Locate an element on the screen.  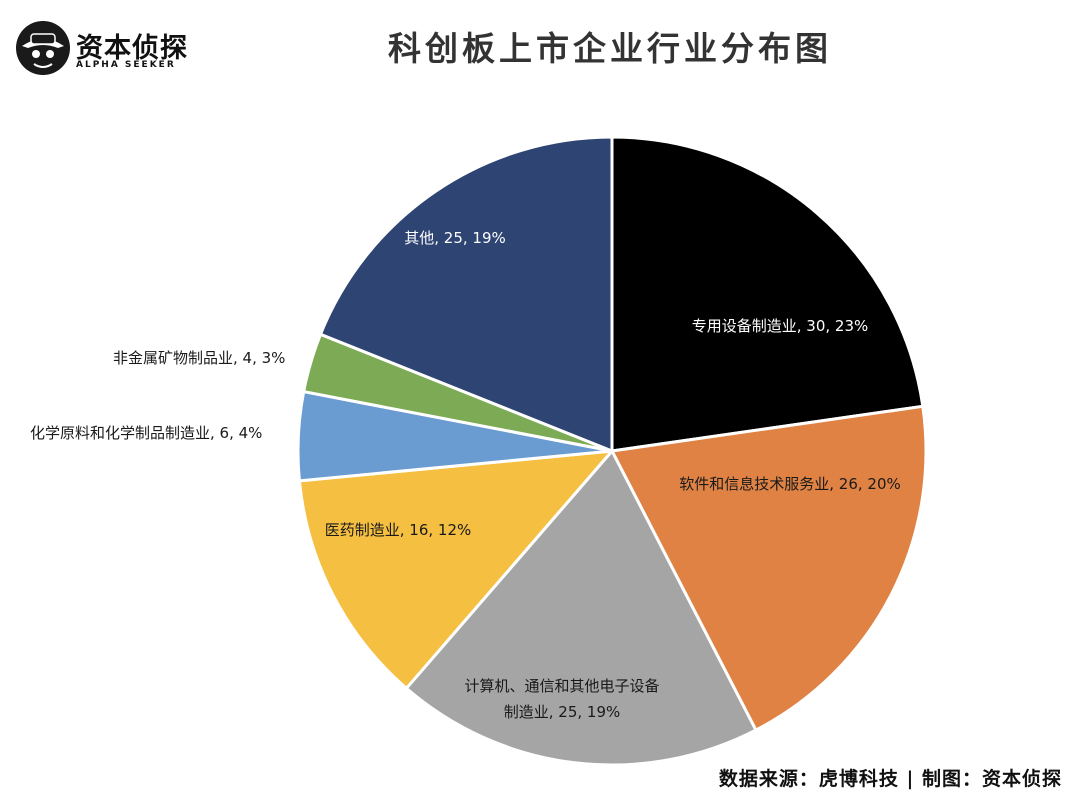
logo is located at coordinates (109, 47).